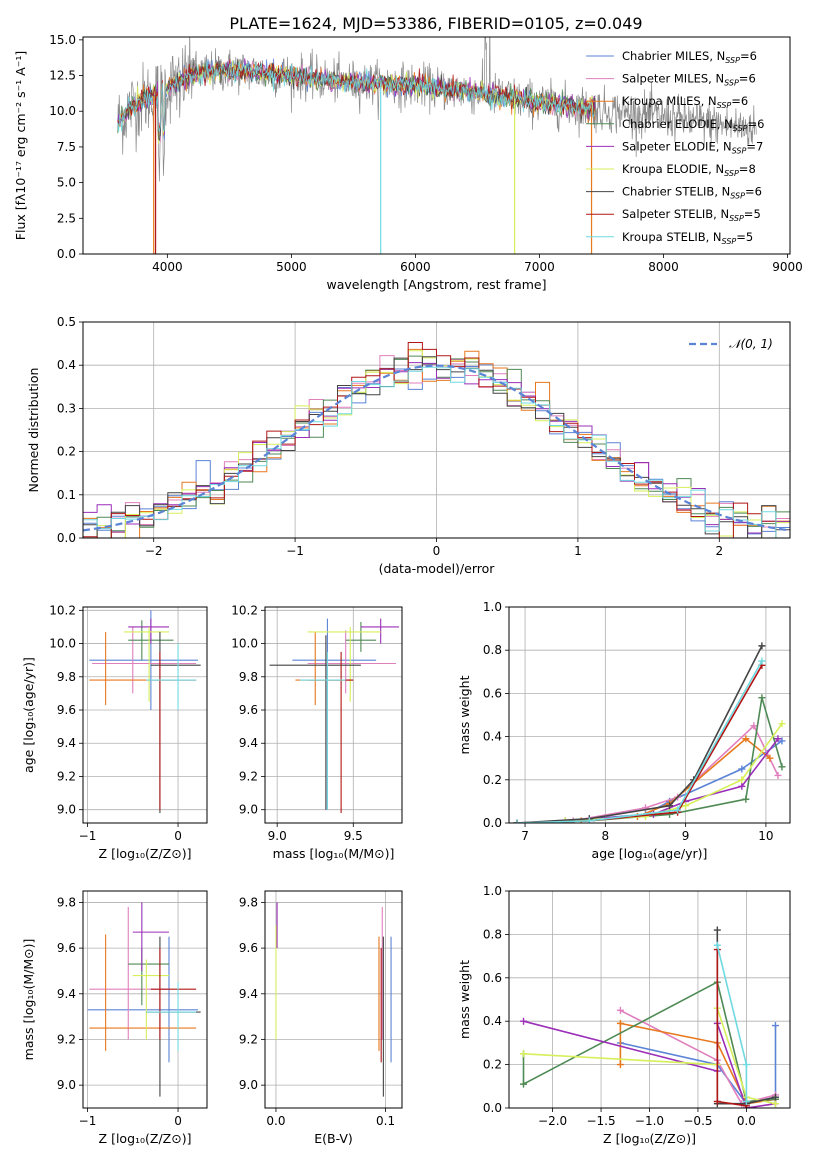  Describe the element at coordinates (244, 644) in the screenshot. I see `y-tick-label: 10.0` at that location.